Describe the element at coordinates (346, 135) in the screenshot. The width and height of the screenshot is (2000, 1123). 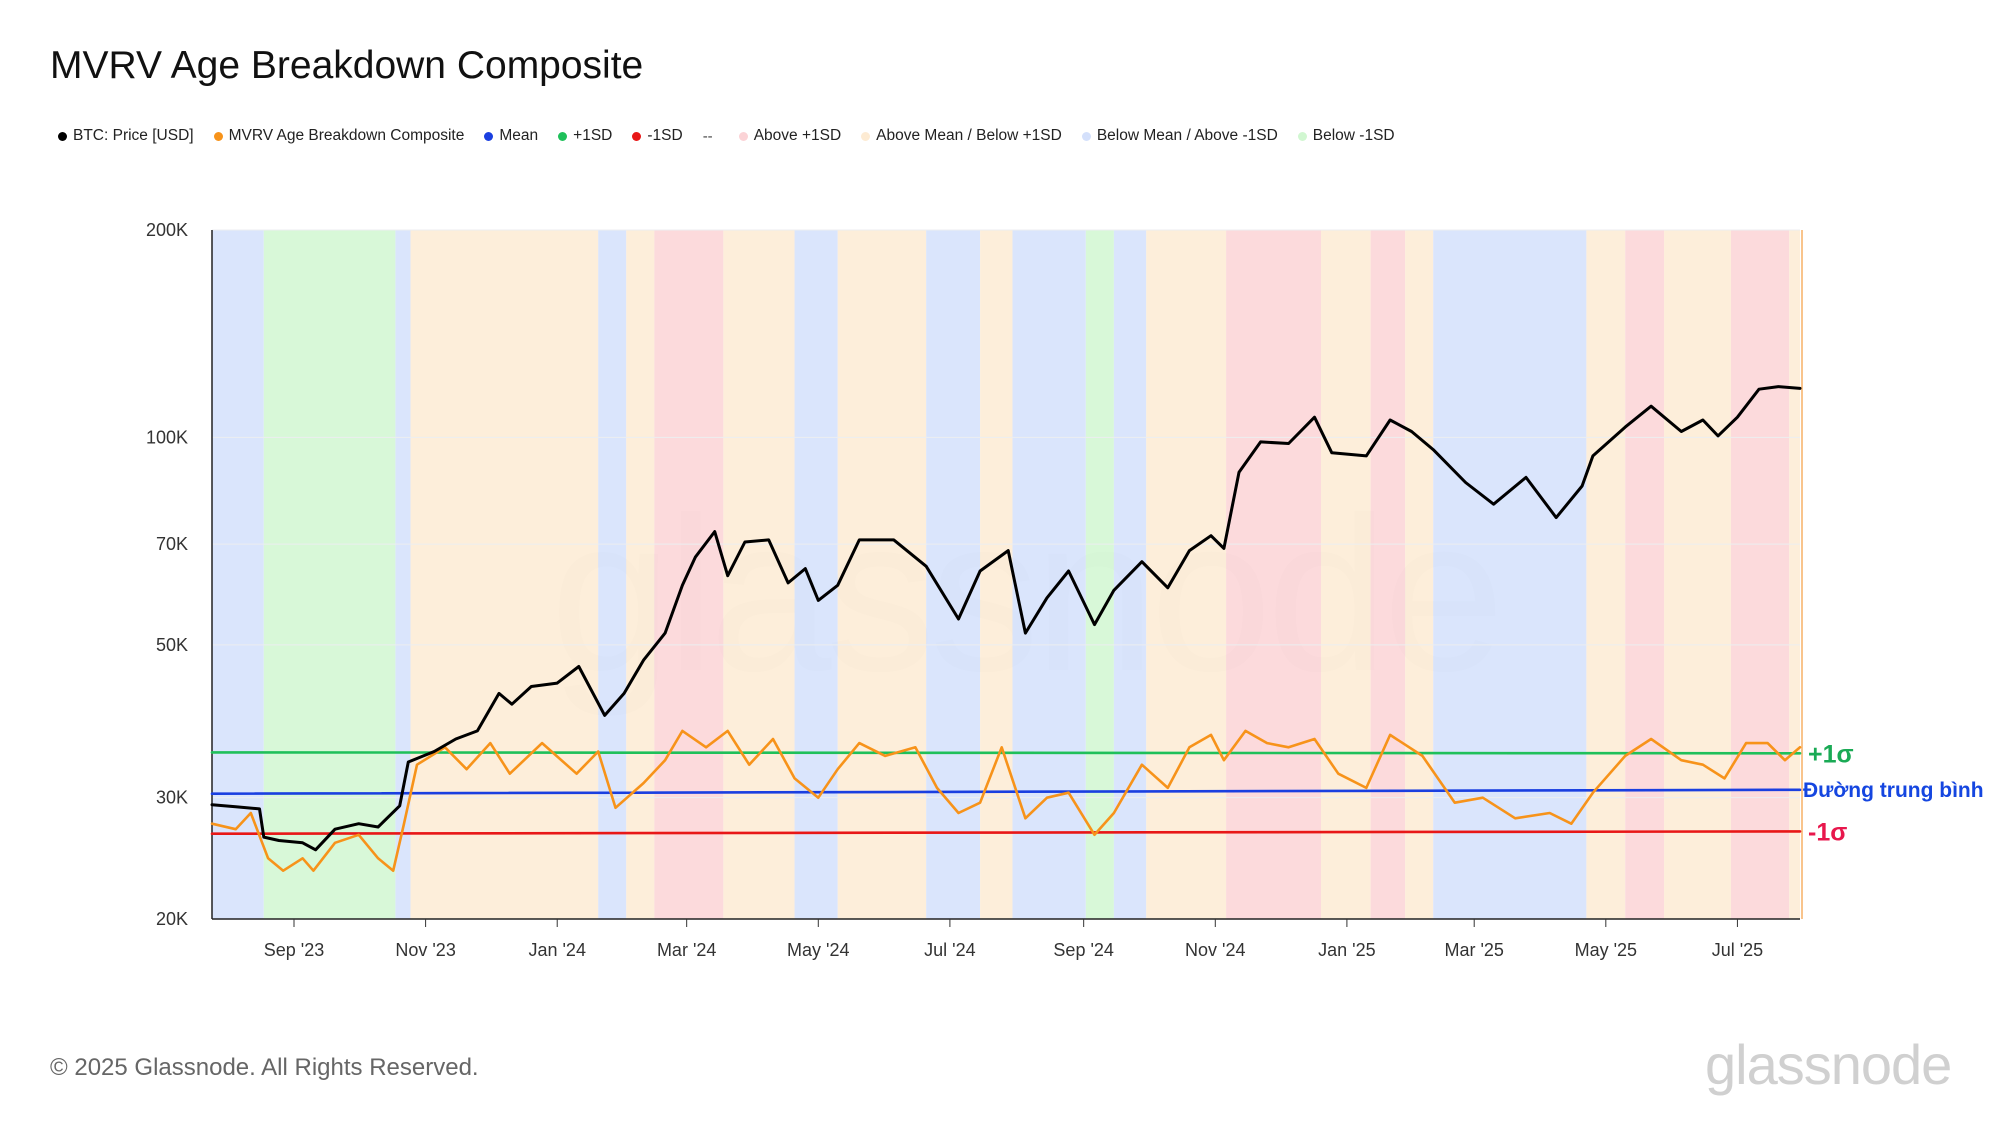
I see `legend-label: MVRV Age Breakdown Composite` at that location.